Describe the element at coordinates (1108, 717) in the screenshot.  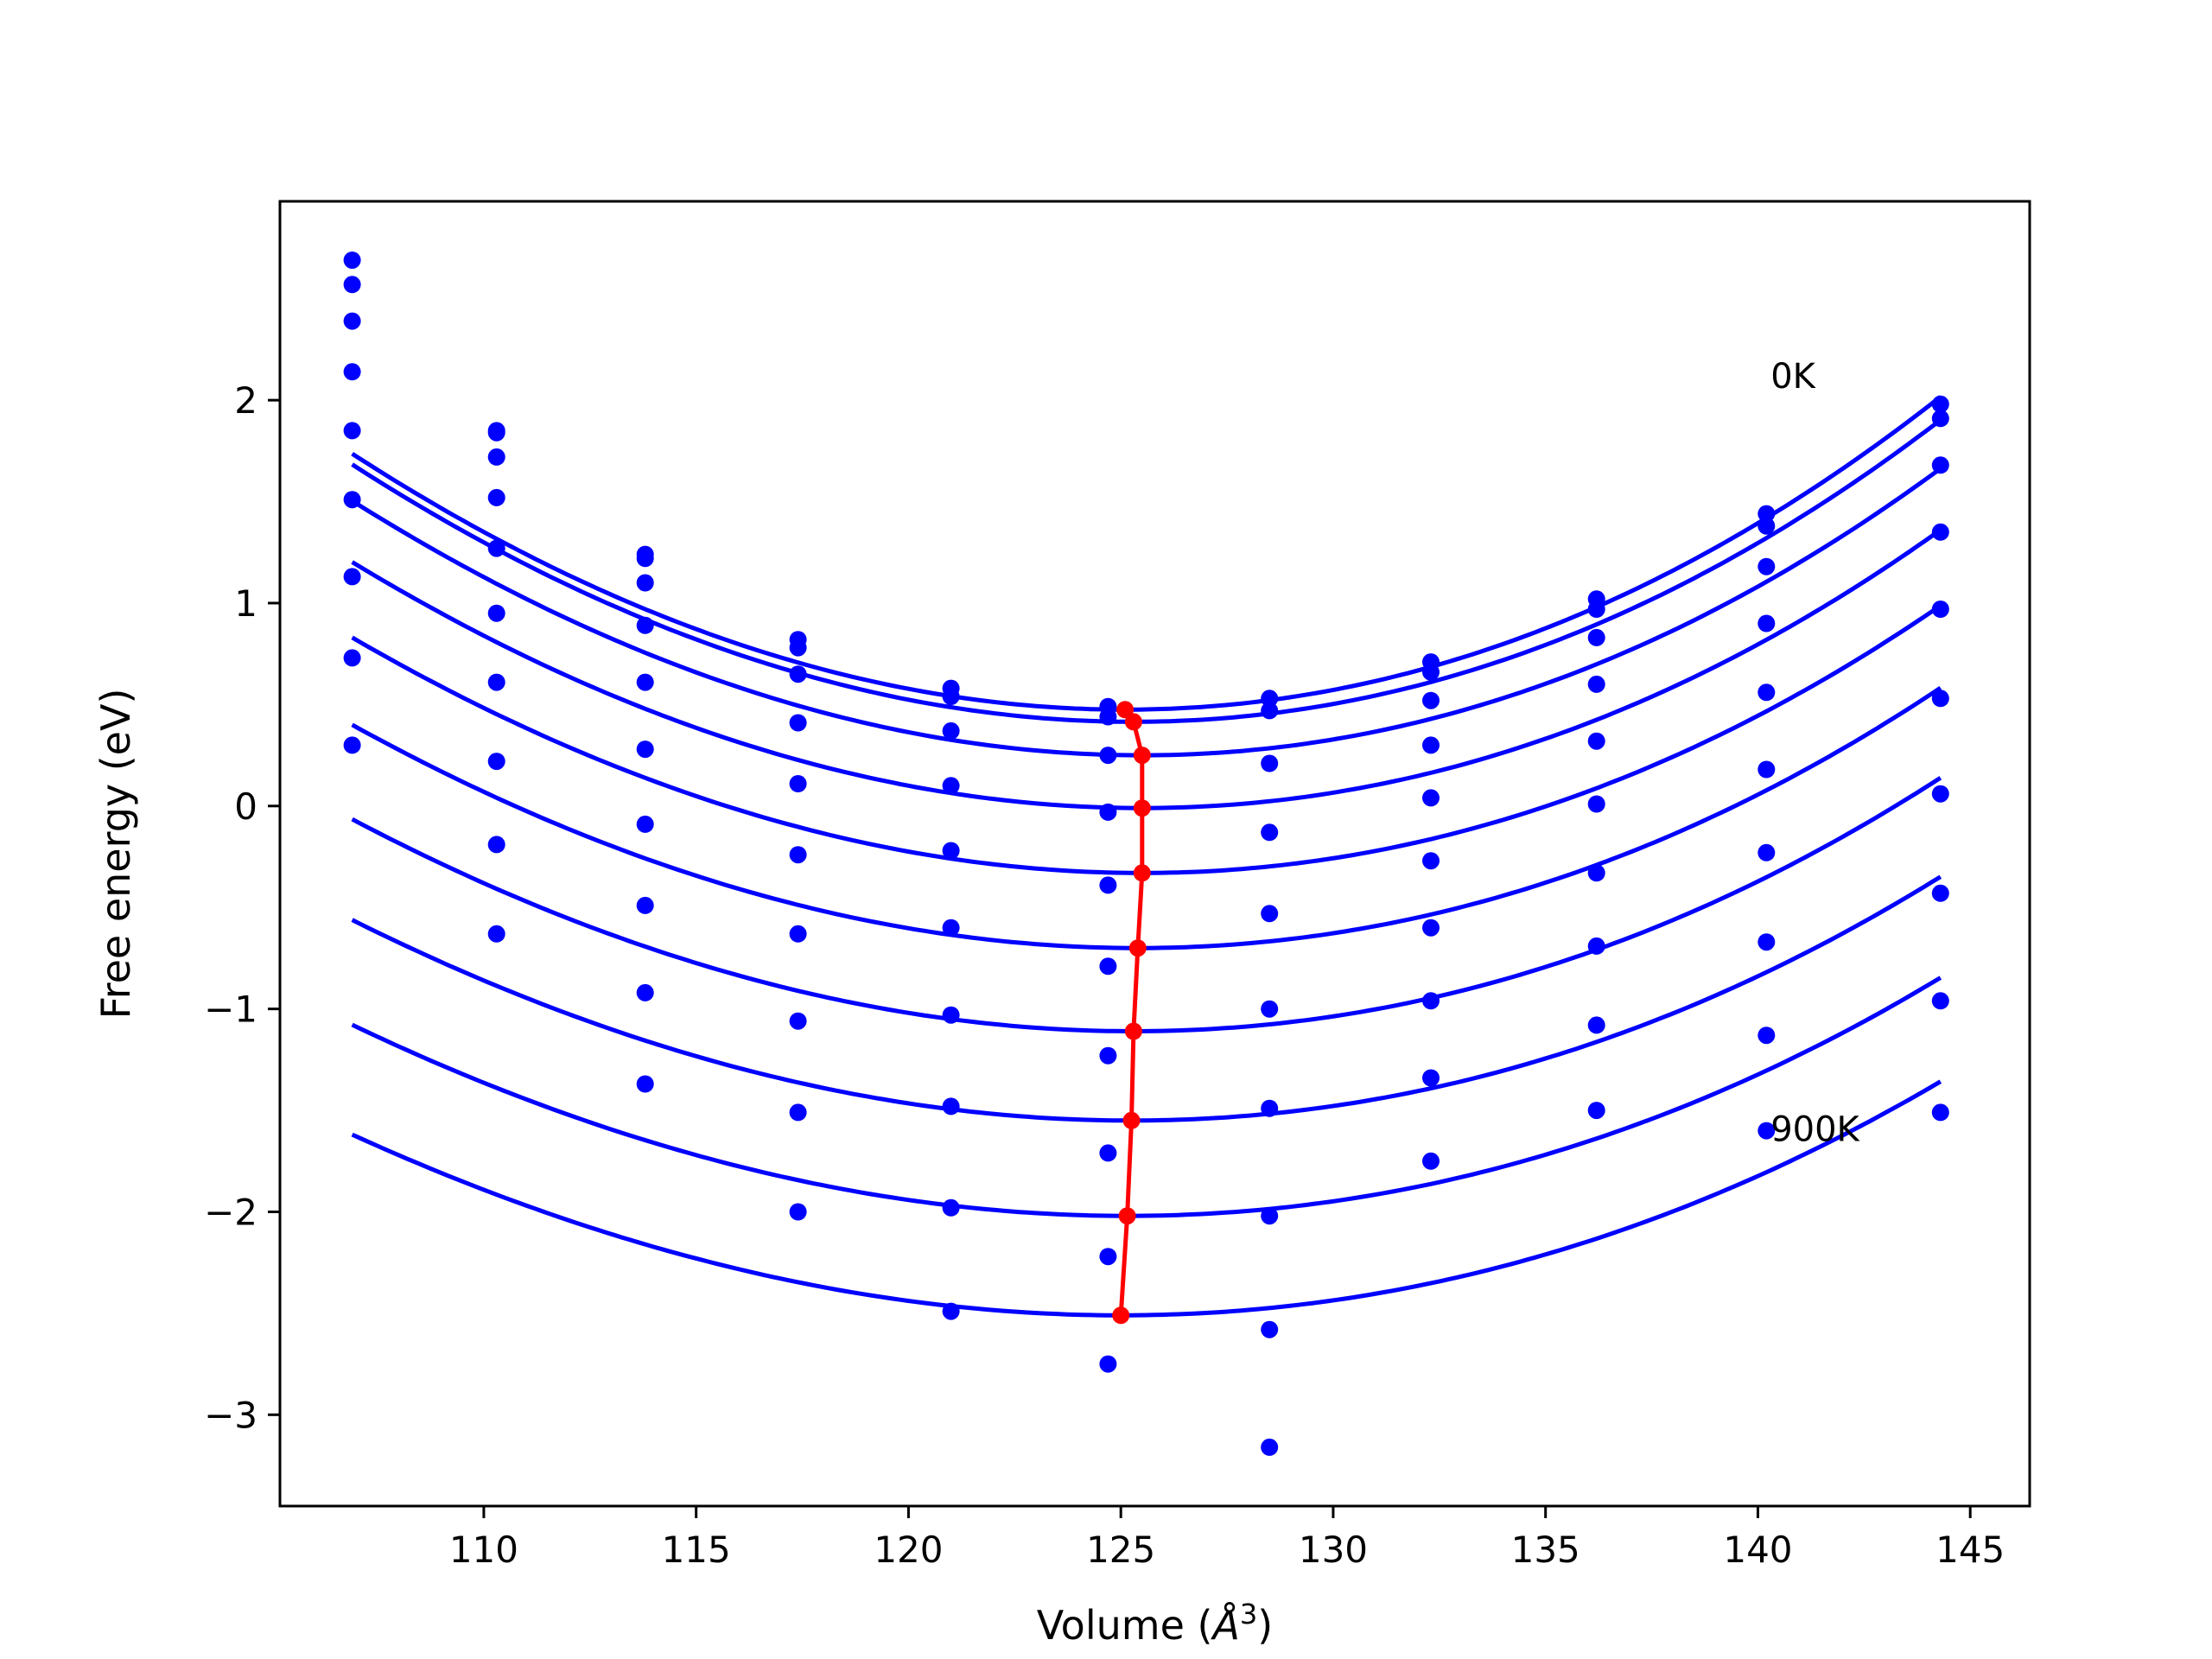
I see `data-point-s1-v5` at that location.